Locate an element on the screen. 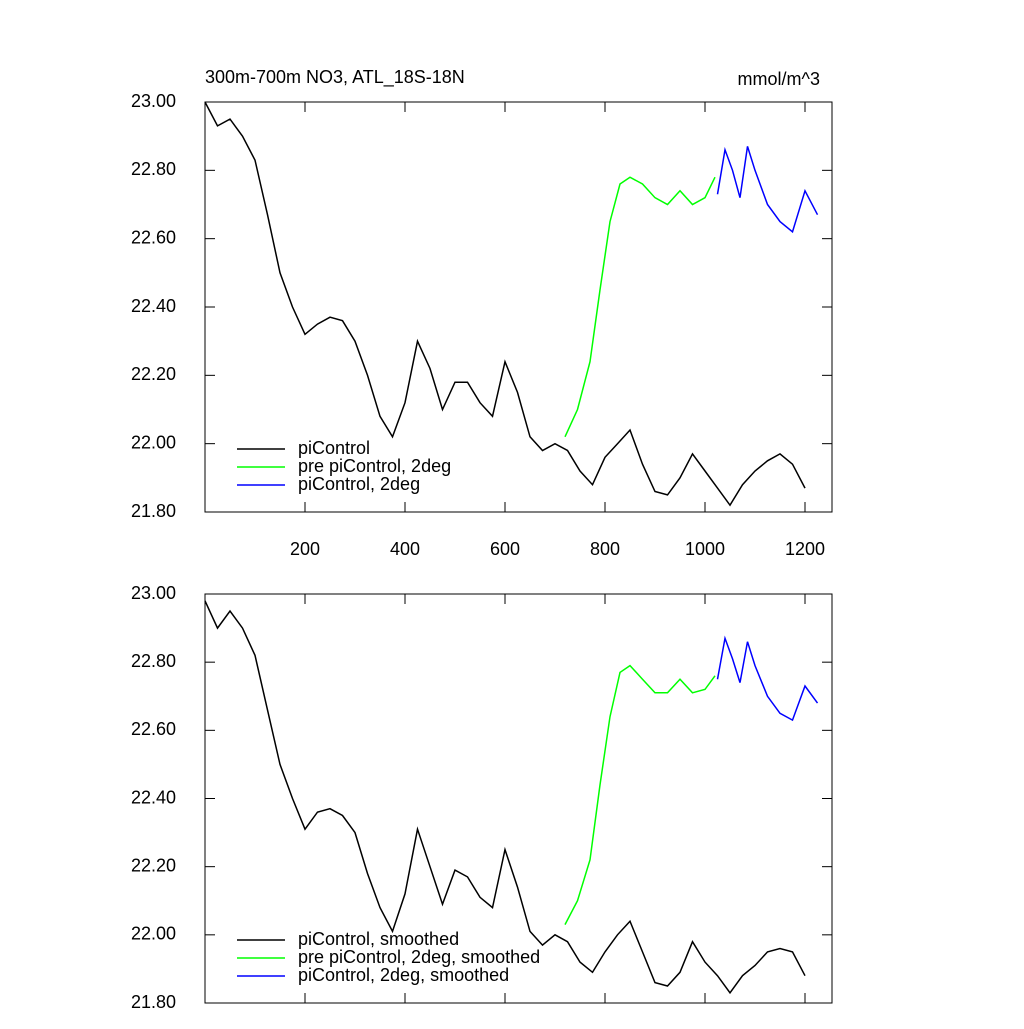 The width and height of the screenshot is (1024, 1029). x-tick-label: 800 is located at coordinates (605, 549).